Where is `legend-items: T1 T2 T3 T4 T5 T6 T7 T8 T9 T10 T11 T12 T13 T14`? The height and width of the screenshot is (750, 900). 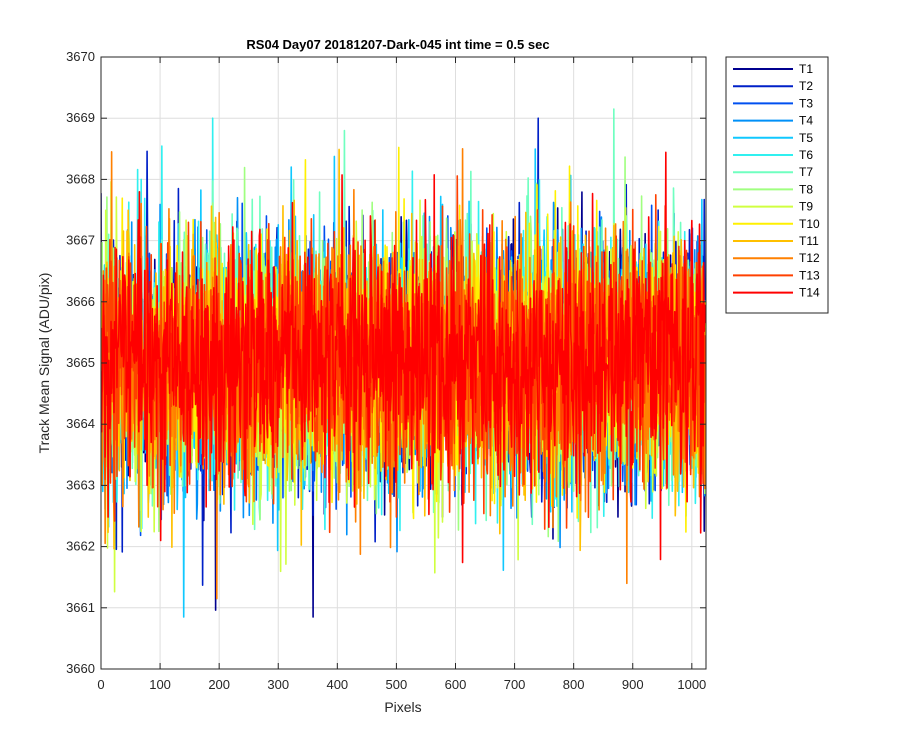 legend-items: T1 T2 T3 T4 T5 T6 T7 T8 T9 T10 T11 T12 T13 T14 is located at coordinates (776, 181).